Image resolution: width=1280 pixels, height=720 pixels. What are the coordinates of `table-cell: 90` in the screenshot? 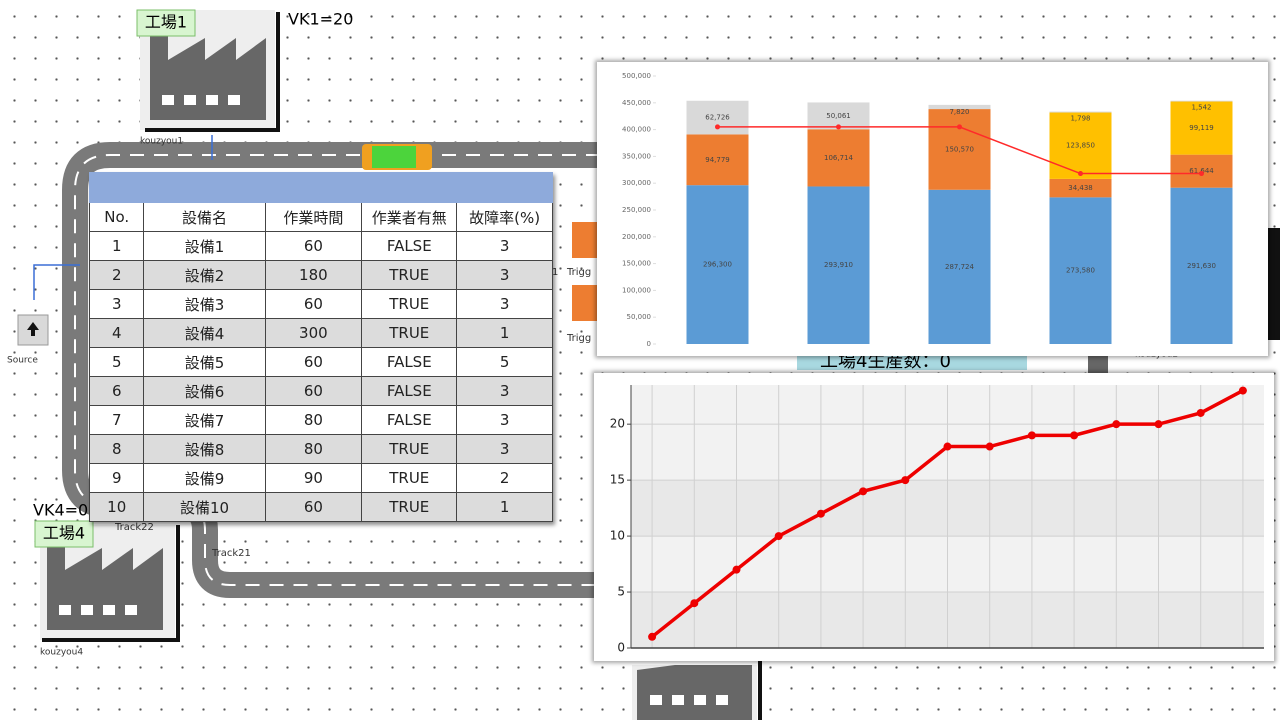 It's located at (313, 478).